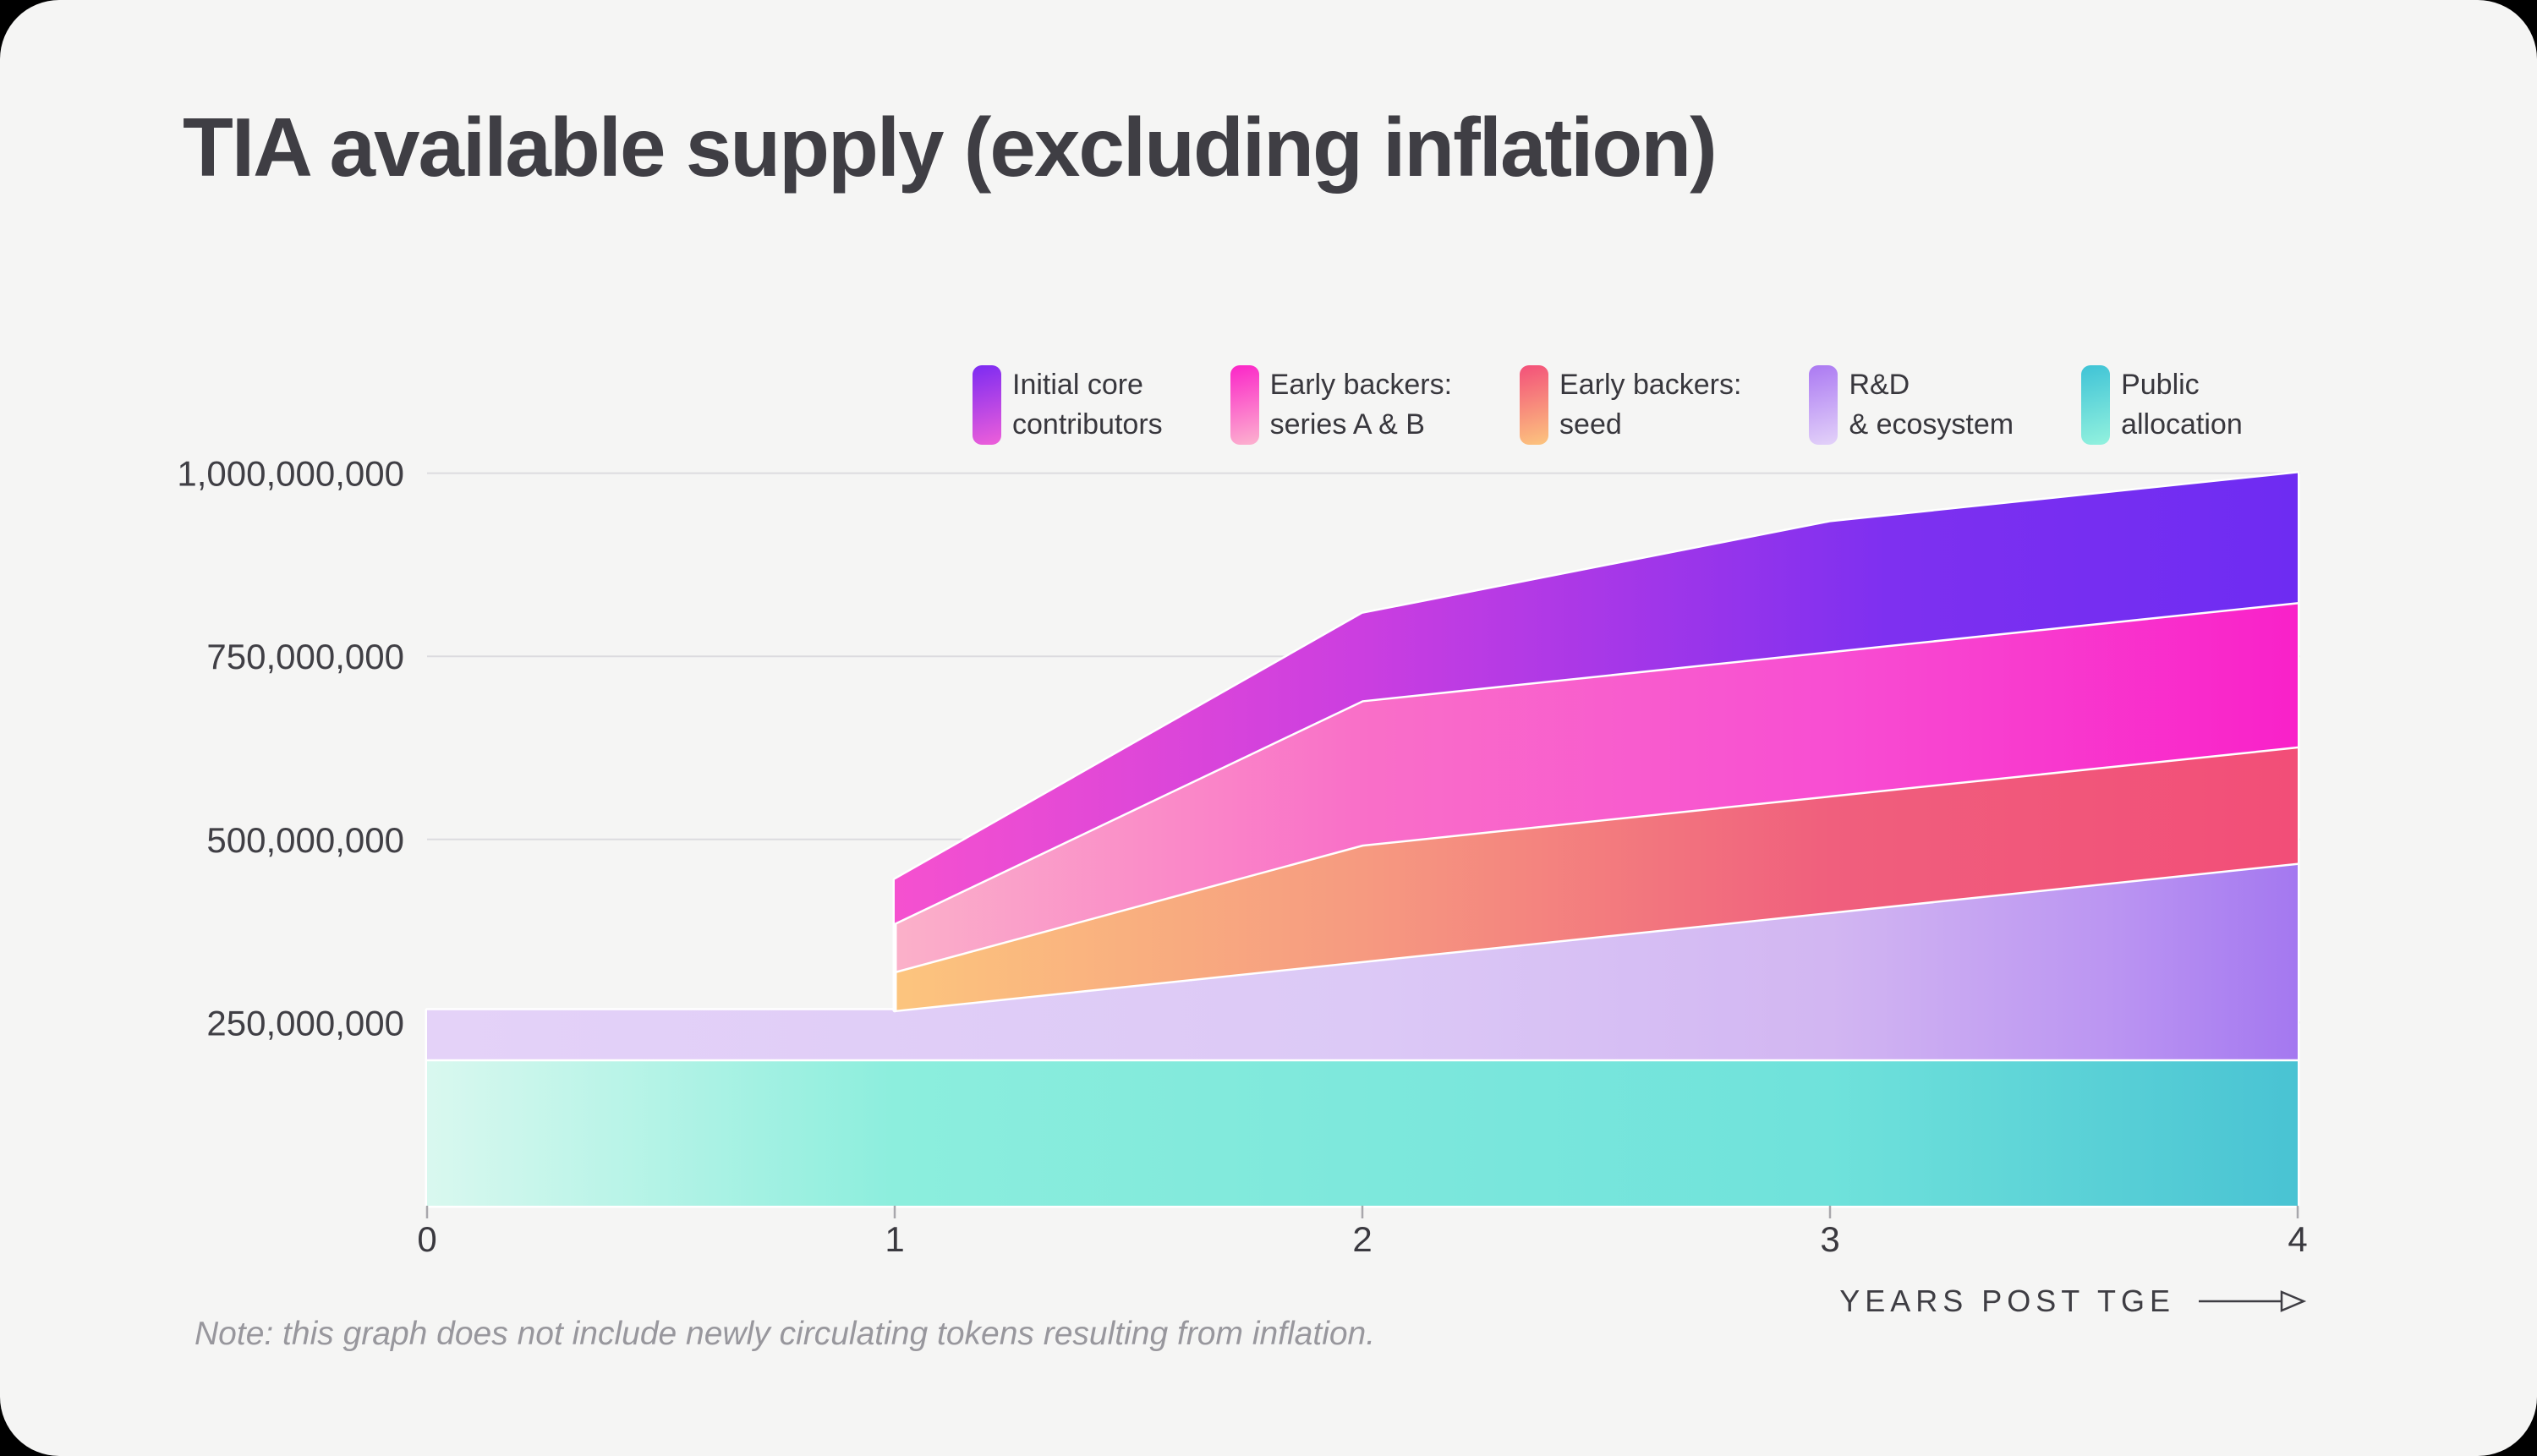  Describe the element at coordinates (2182, 405) in the screenshot. I see `legend-label: Public allocation` at that location.